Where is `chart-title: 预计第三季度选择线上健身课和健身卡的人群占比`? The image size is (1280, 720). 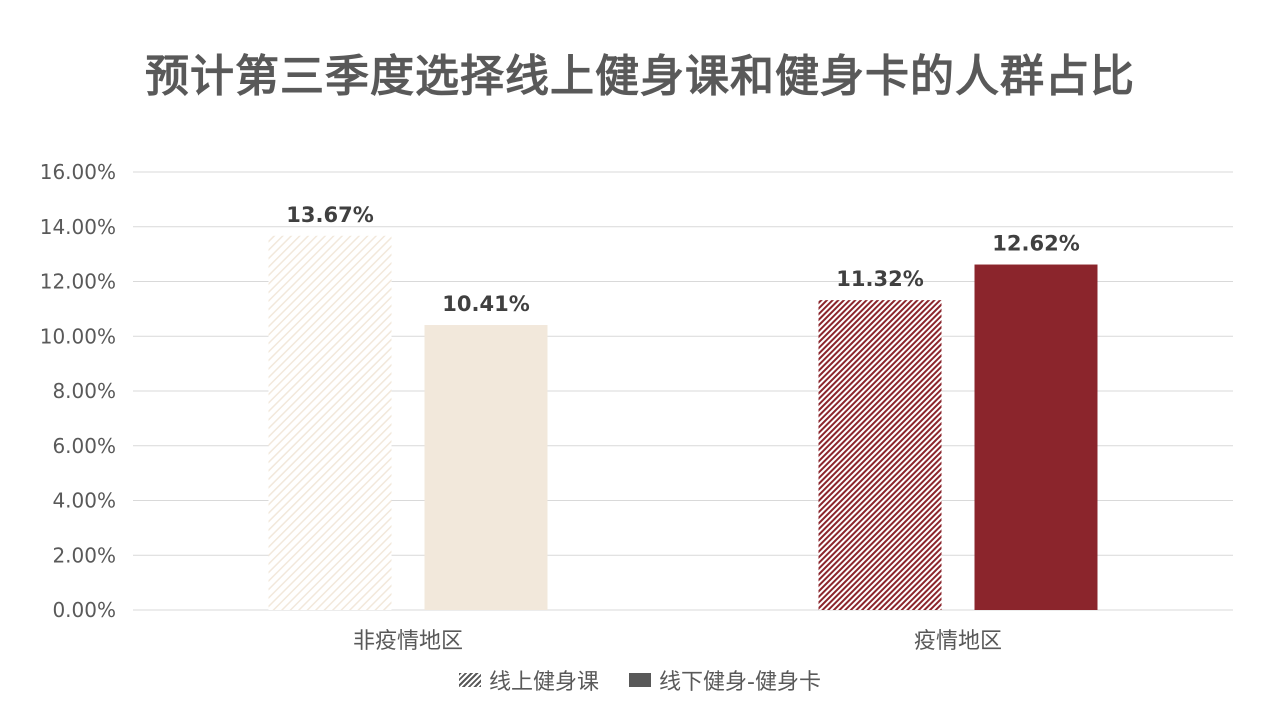 chart-title: 预计第三季度选择线上健身课和健身卡的人群占比 is located at coordinates (640, 76).